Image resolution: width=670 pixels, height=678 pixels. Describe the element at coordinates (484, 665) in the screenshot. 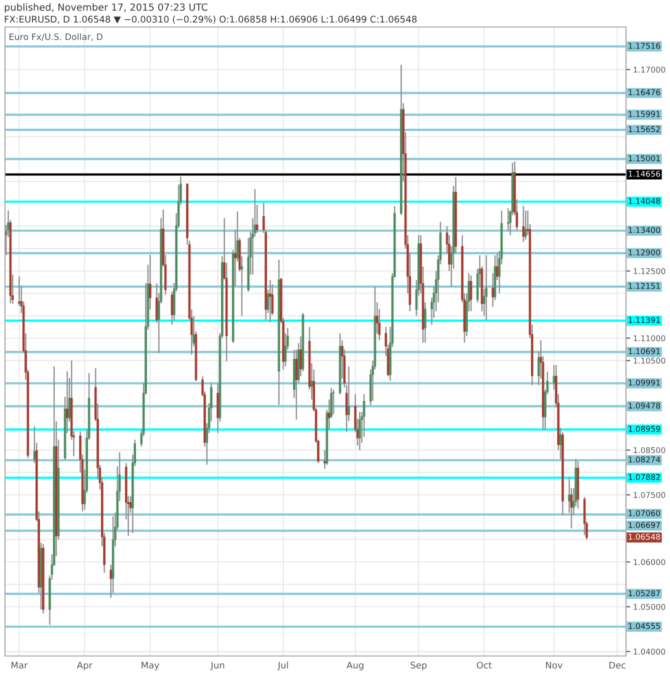

I see `x-tick-label: Oct` at that location.